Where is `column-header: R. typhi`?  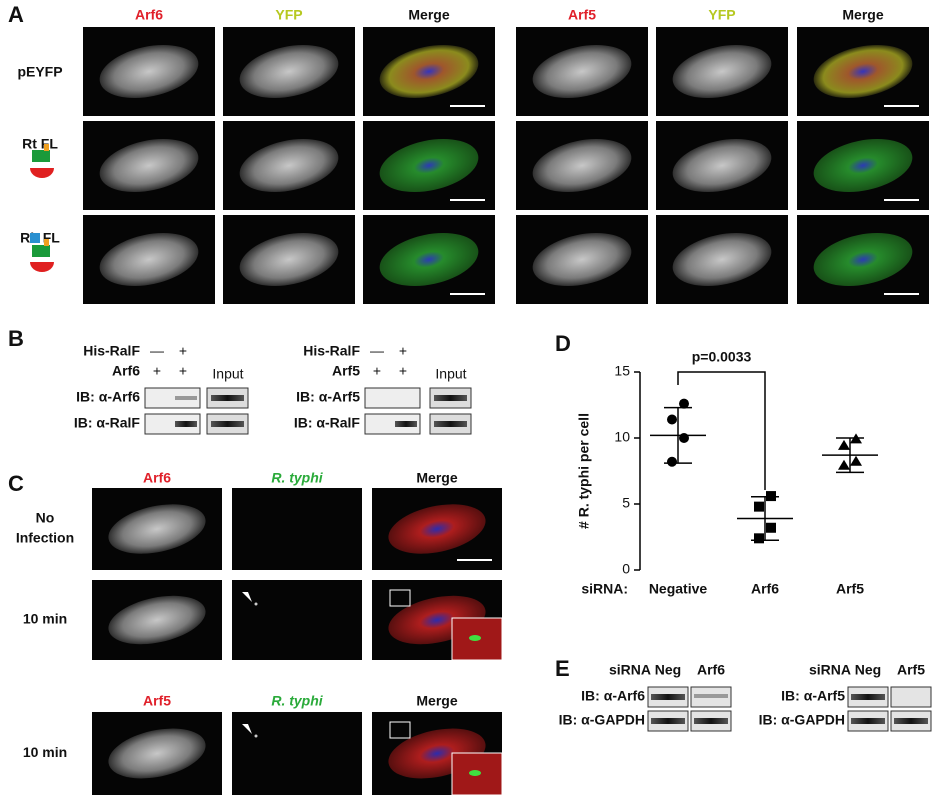
column-header: R. typhi is located at coordinates (297, 701).